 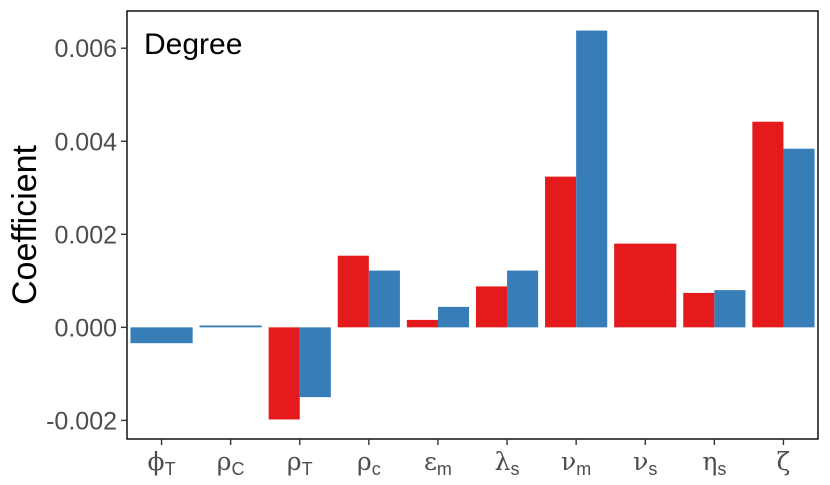 I want to click on y-tick-label: 0.002, so click(x=85, y=235).